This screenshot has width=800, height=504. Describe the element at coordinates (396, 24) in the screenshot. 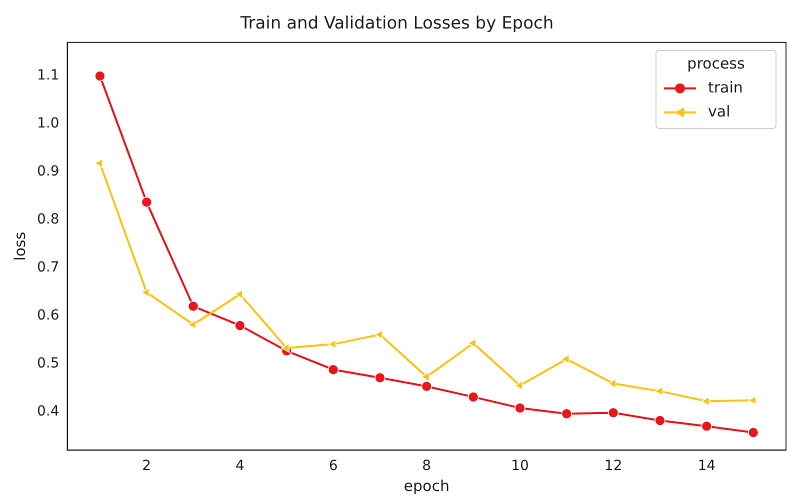

I see `chart-title: Train and Validation Losses by Epoch` at that location.